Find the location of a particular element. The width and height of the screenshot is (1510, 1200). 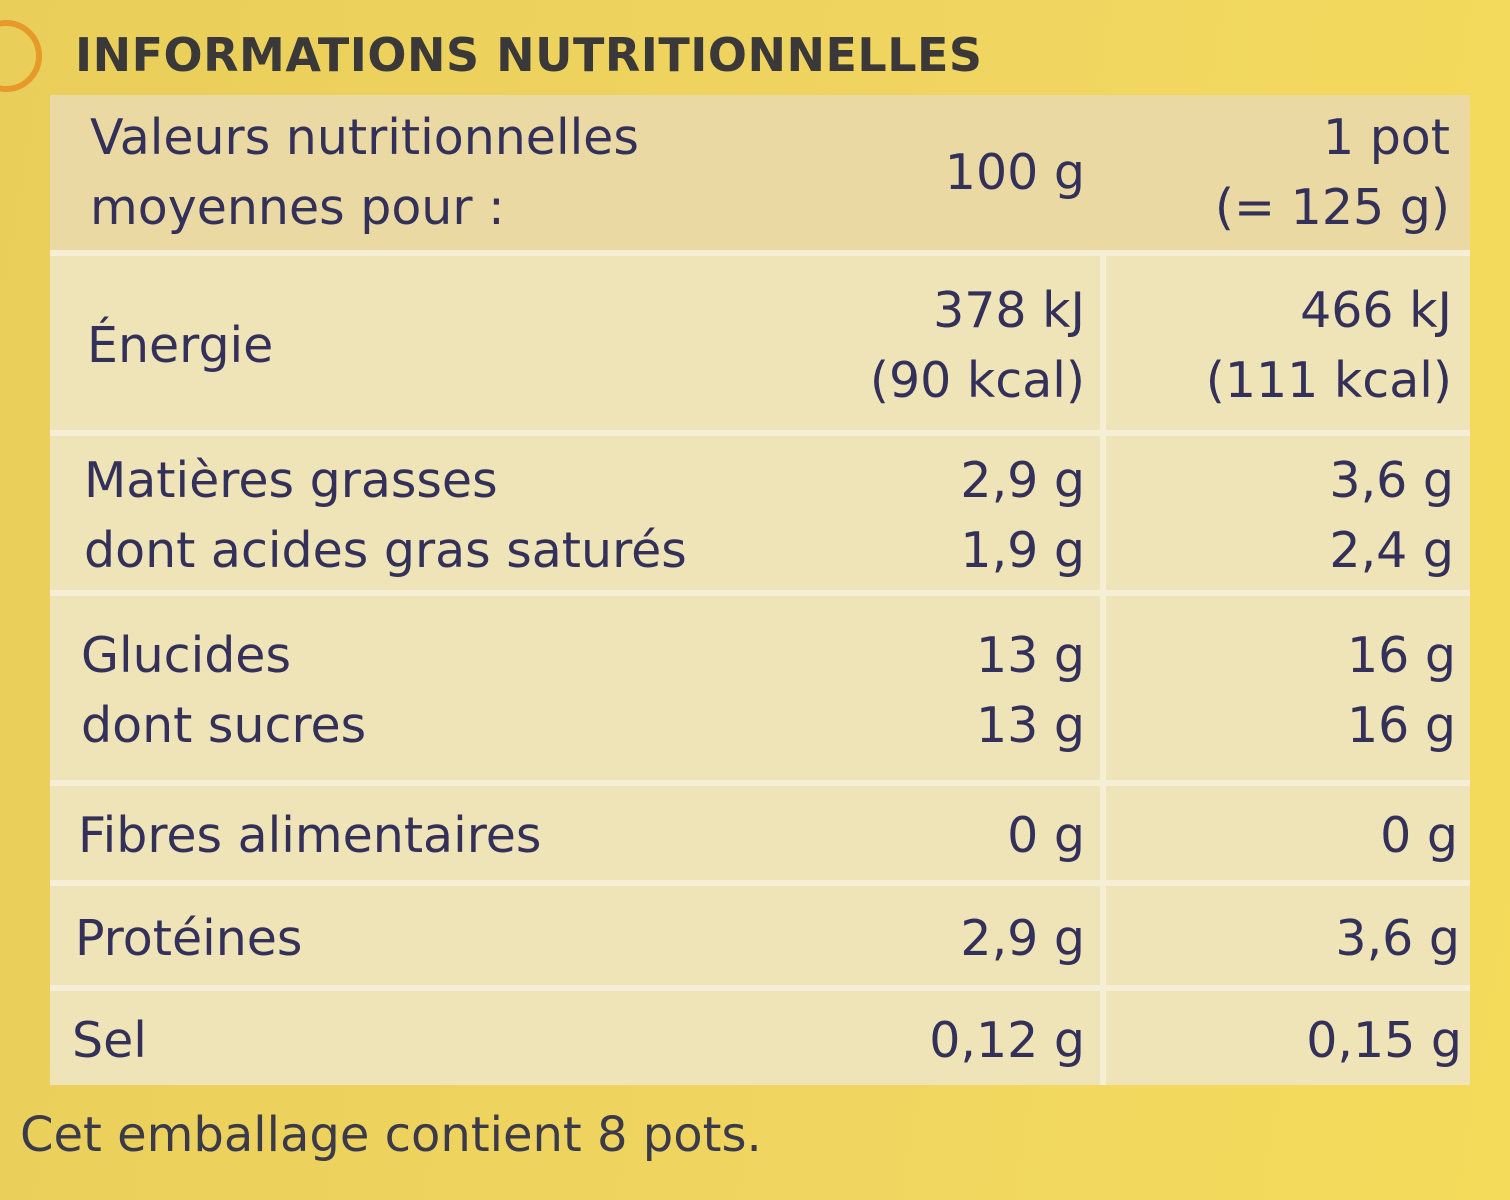

row-label: Glucides is located at coordinates (186, 655).